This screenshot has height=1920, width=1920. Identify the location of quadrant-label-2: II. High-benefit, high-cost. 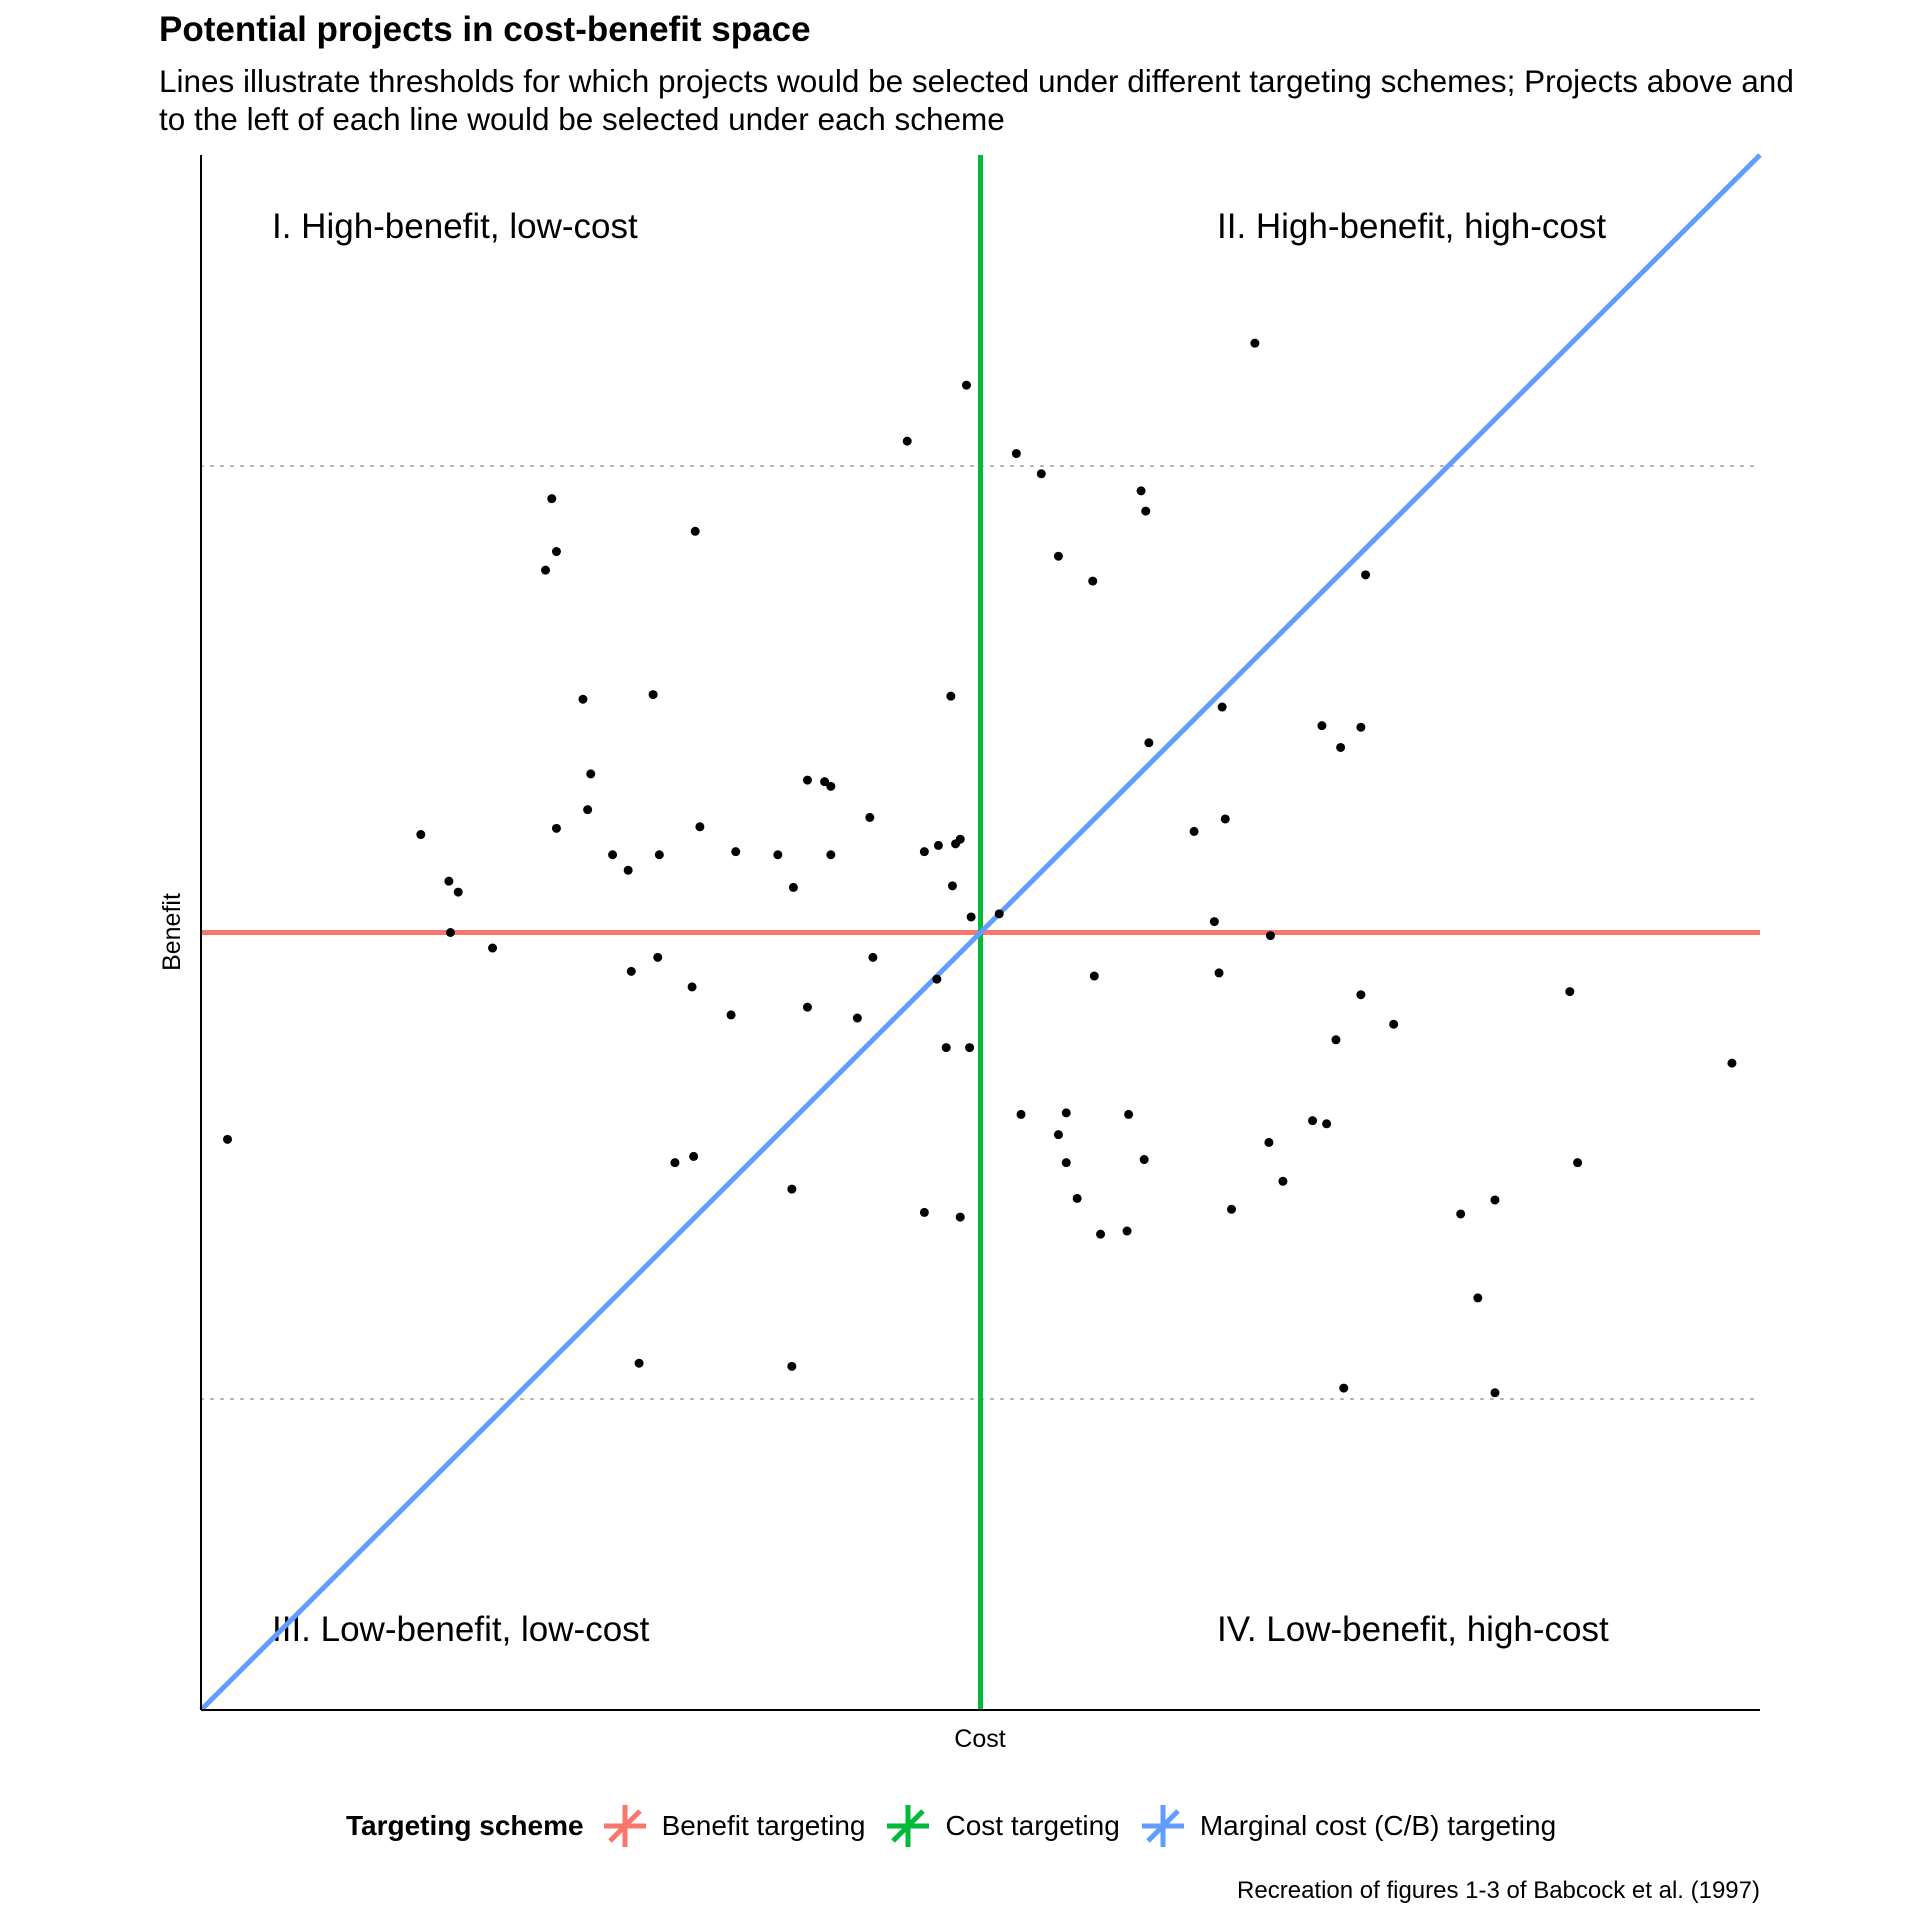
(1411, 226).